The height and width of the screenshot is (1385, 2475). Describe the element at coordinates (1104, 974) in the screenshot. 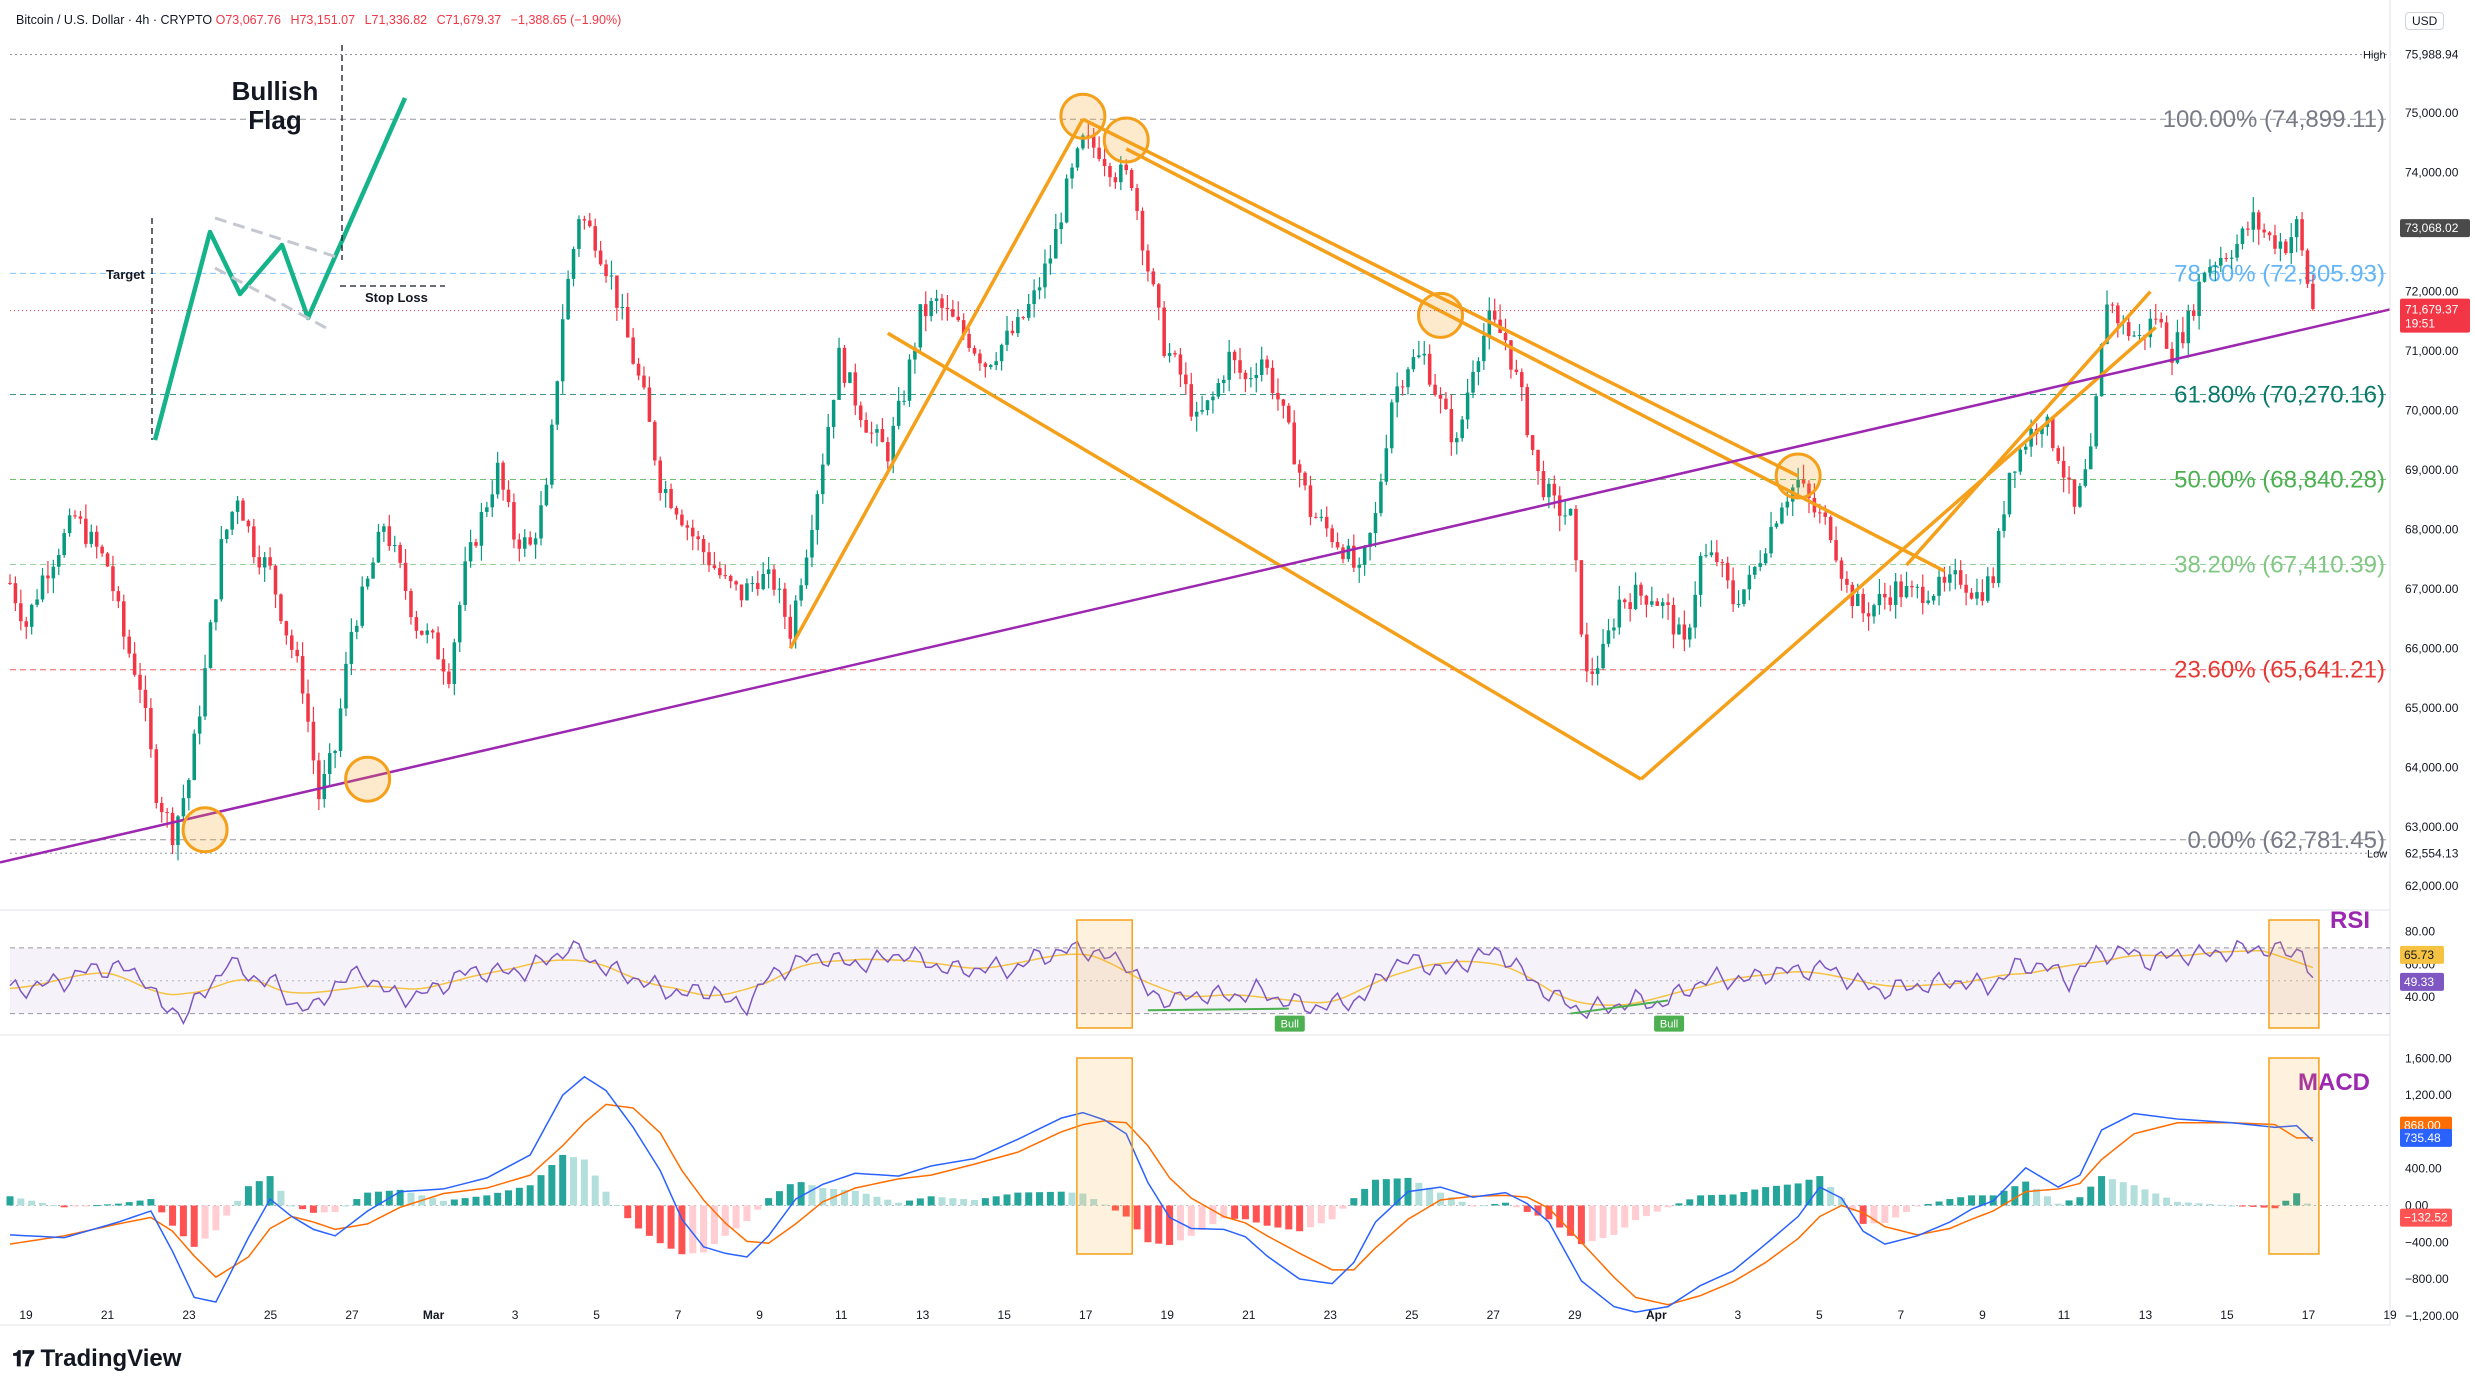

I see `rsi-highlight-box` at that location.